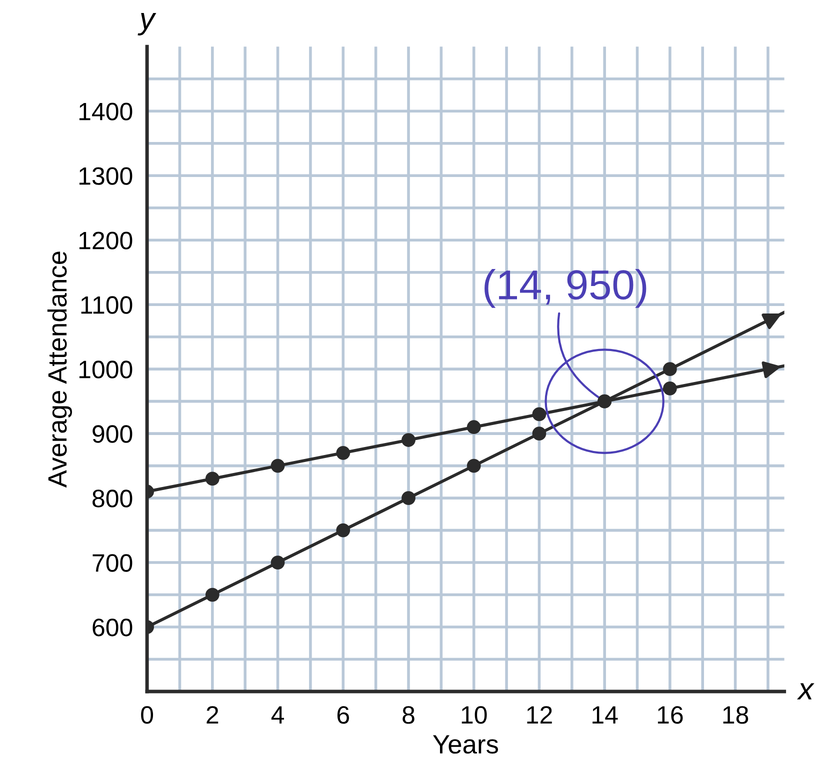  What do you see at coordinates (105, 369) in the screenshot?
I see `y-tick-label: 1000` at bounding box center [105, 369].